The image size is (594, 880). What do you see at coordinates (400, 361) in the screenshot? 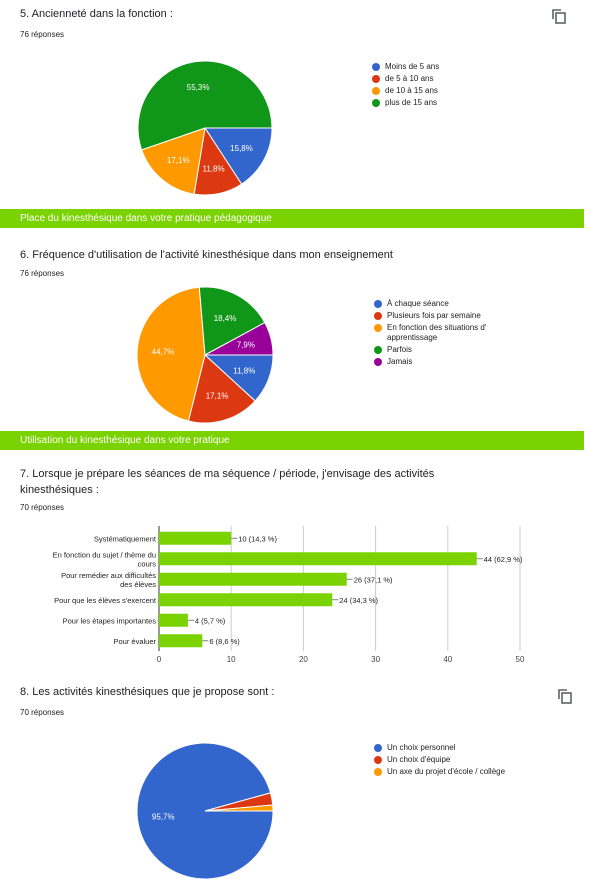
I see `q6-legend-label-5: Jamais` at bounding box center [400, 361].